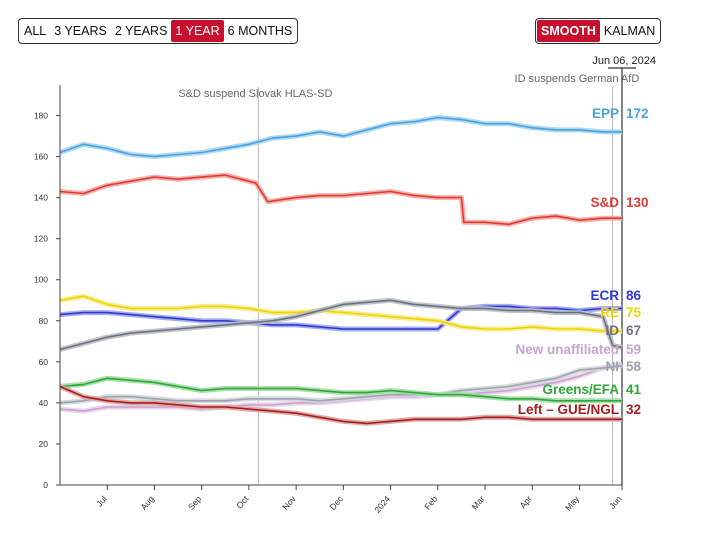 Image resolution: width=708 pixels, height=534 pixels. What do you see at coordinates (609, 312) in the screenshot?
I see `series-label-re: RE` at bounding box center [609, 312].